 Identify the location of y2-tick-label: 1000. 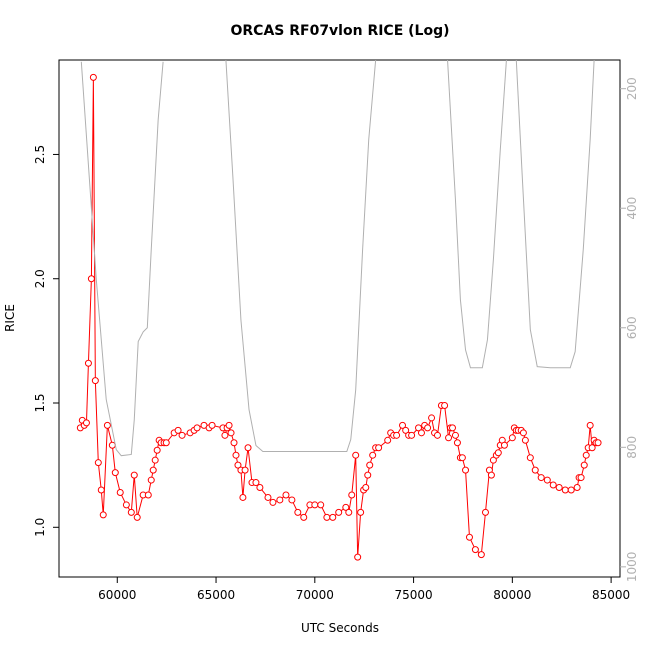
(632, 567).